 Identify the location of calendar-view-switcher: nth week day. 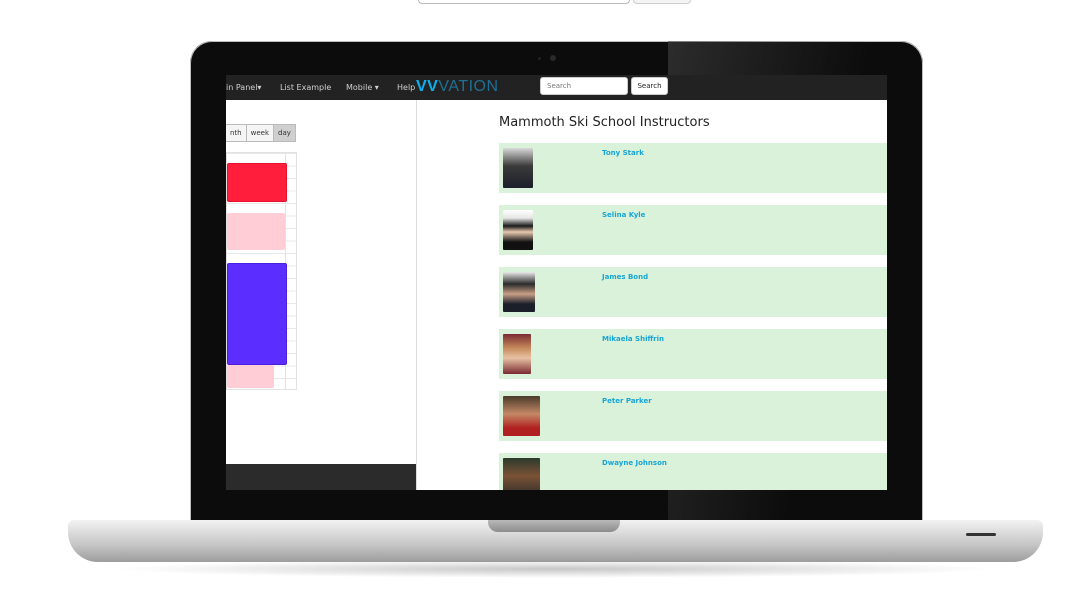
(261, 133).